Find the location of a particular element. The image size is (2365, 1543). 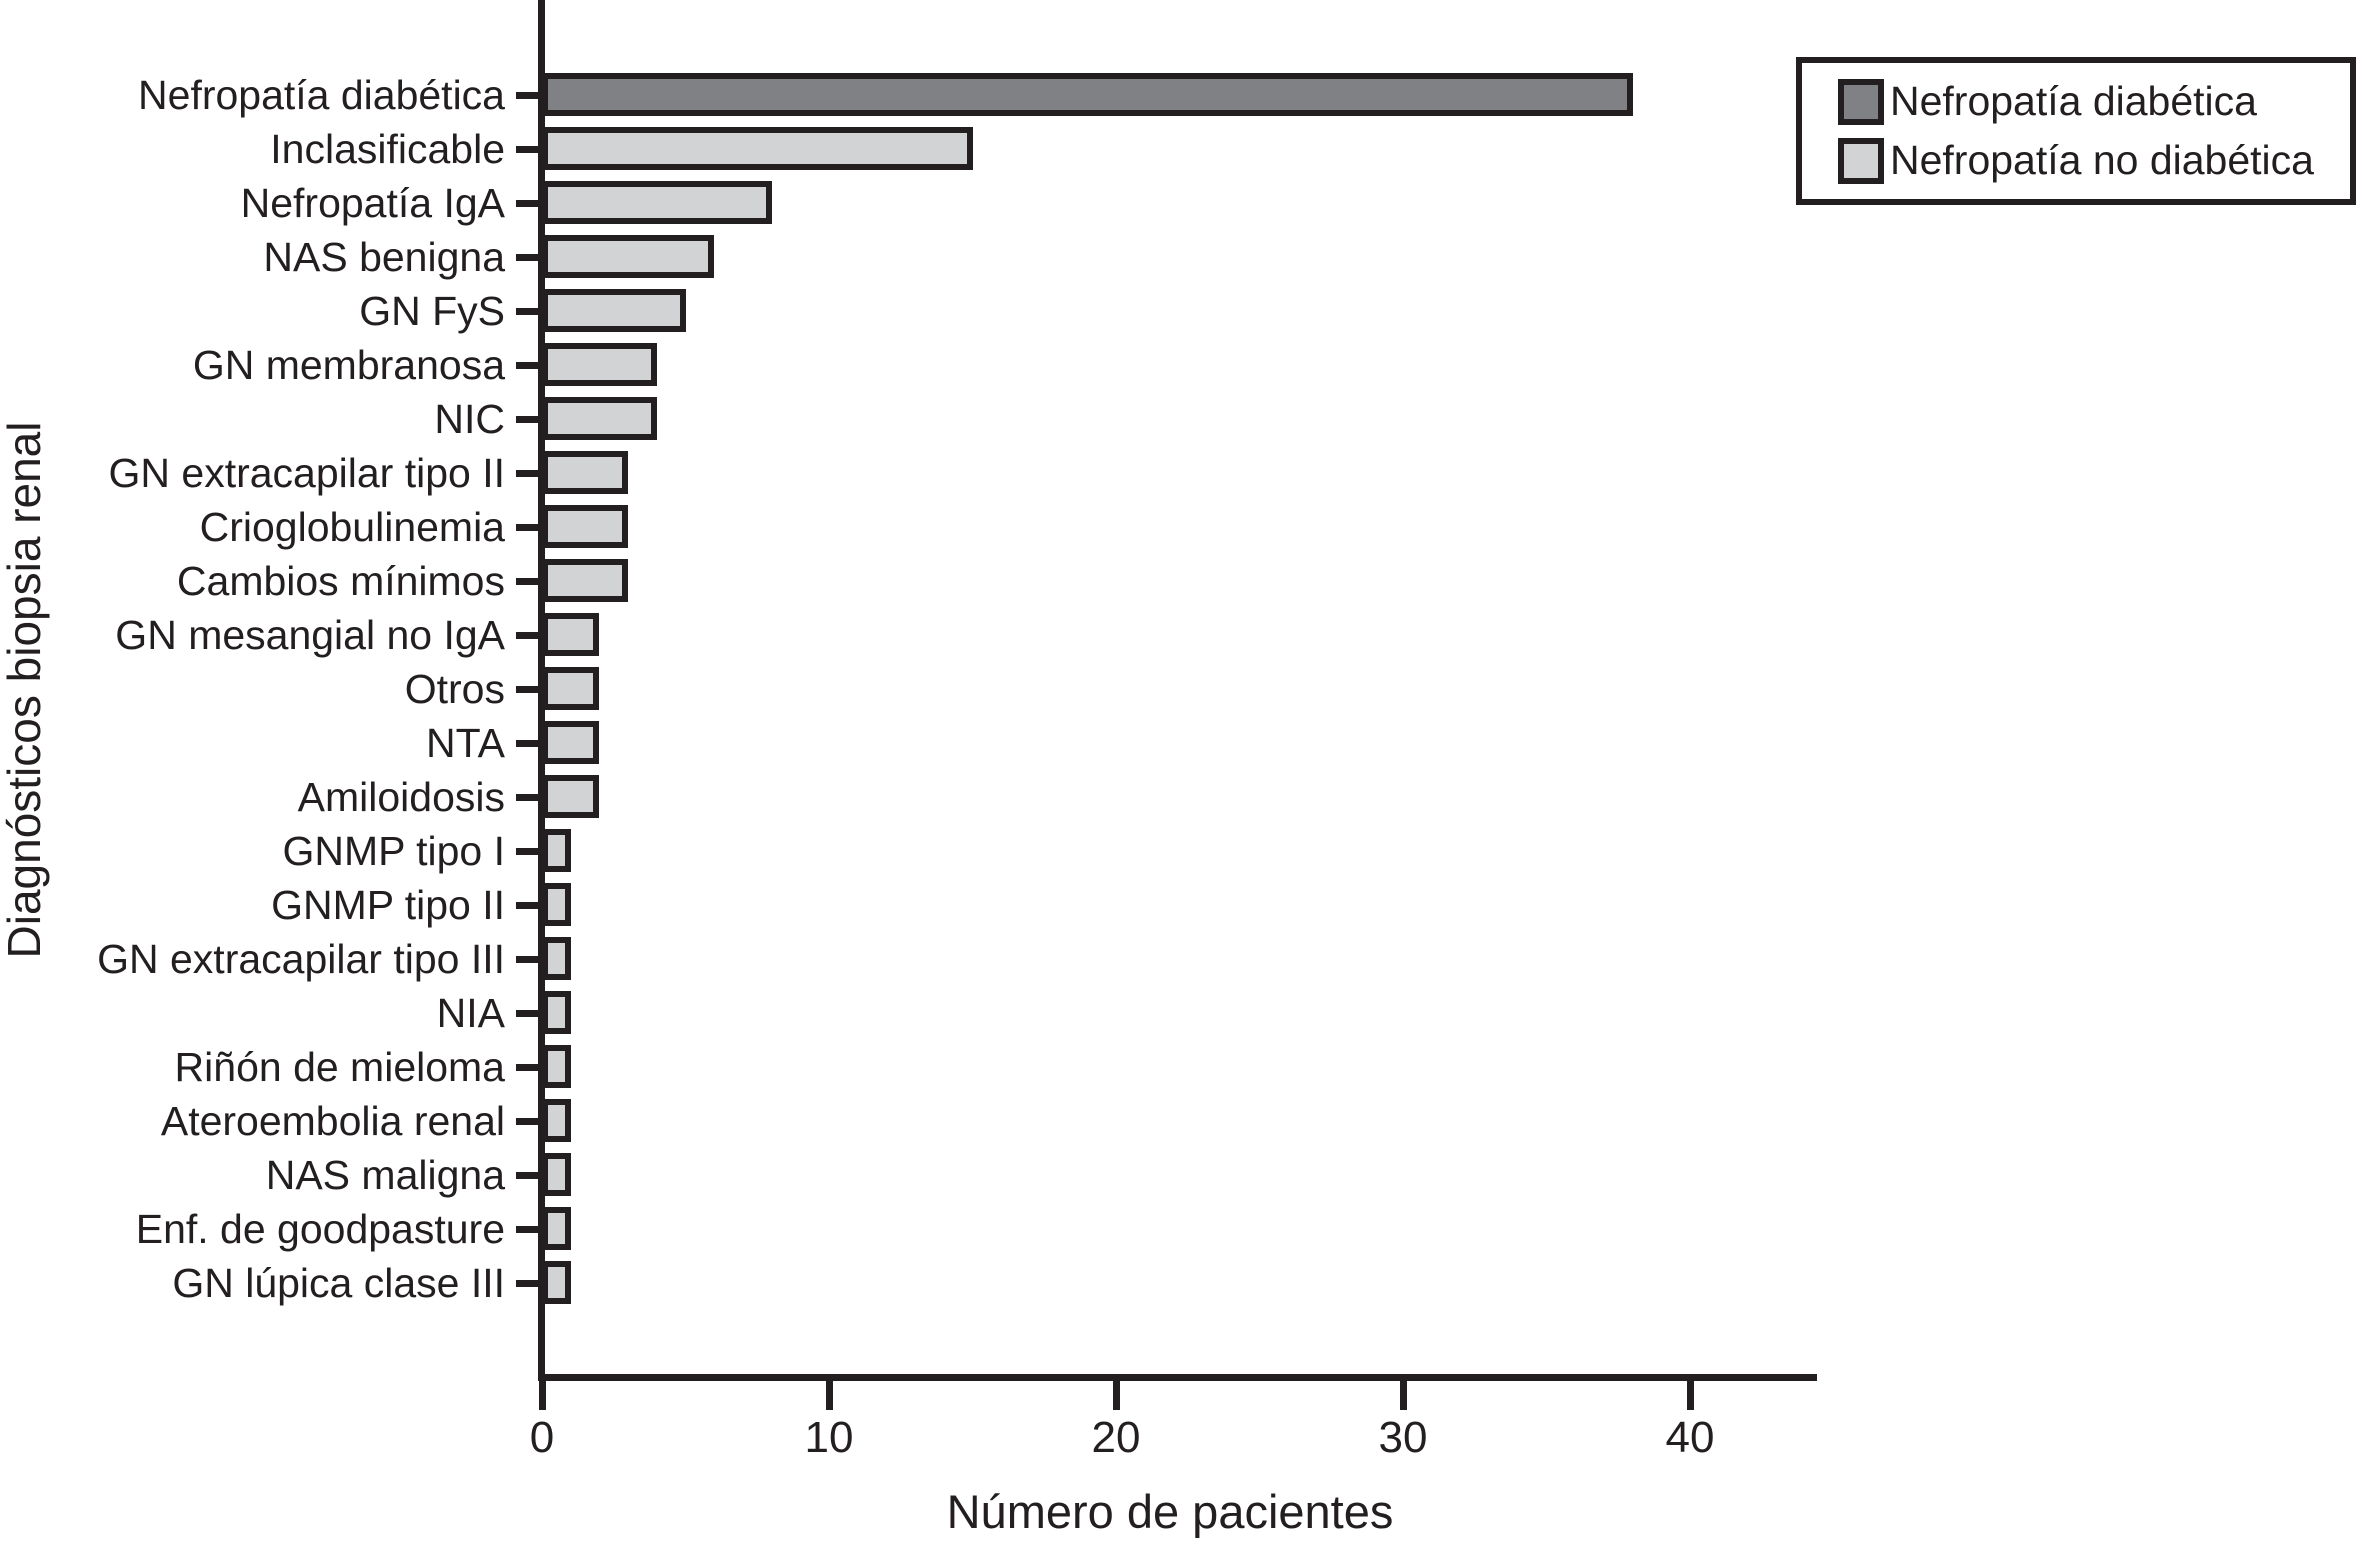

category-label: Nefropatía IgA is located at coordinates (372, 203).